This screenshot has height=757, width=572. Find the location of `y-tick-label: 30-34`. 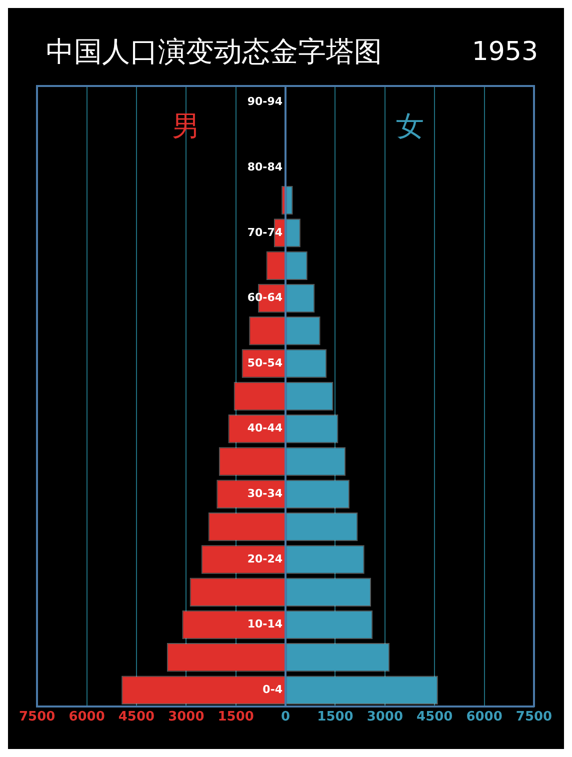

y-tick-label: 30-34 is located at coordinates (265, 493).